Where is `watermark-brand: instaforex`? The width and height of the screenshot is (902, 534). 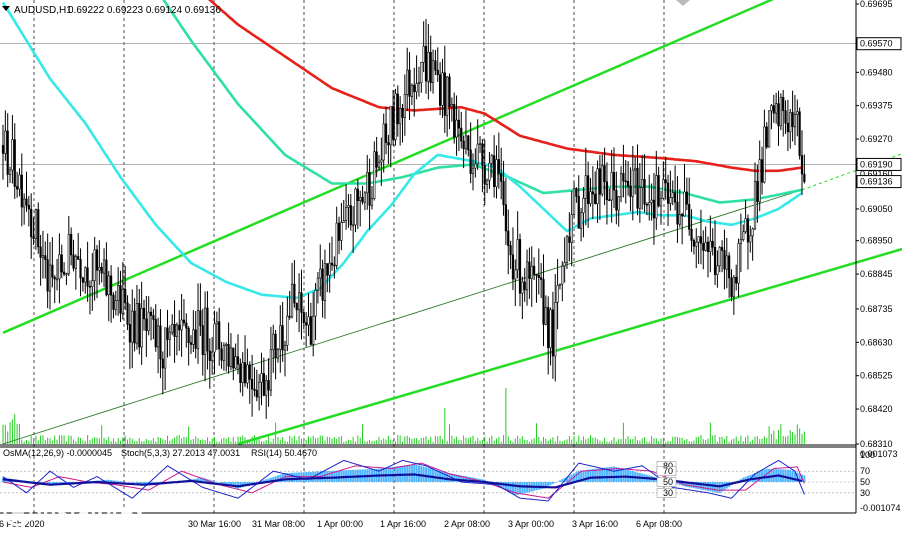
watermark-brand: instaforex is located at coordinates (91, 512).